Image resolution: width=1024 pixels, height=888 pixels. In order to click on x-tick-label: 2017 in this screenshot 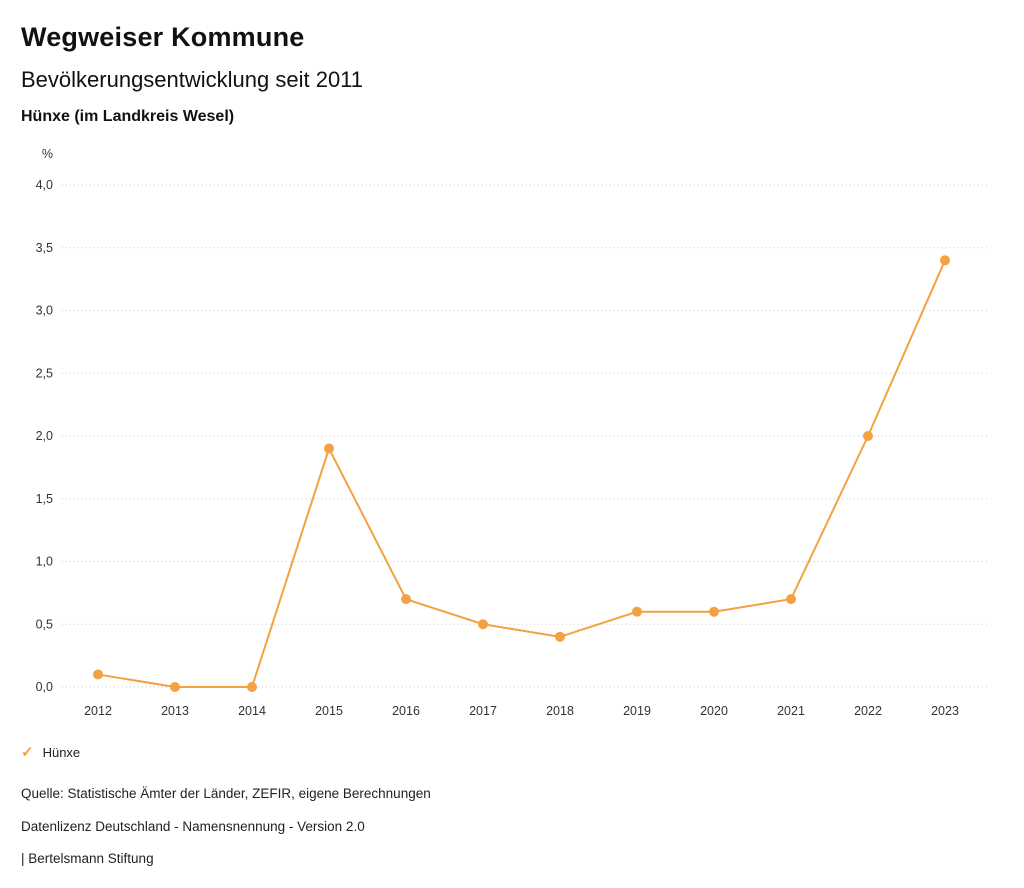, I will do `click(483, 711)`.